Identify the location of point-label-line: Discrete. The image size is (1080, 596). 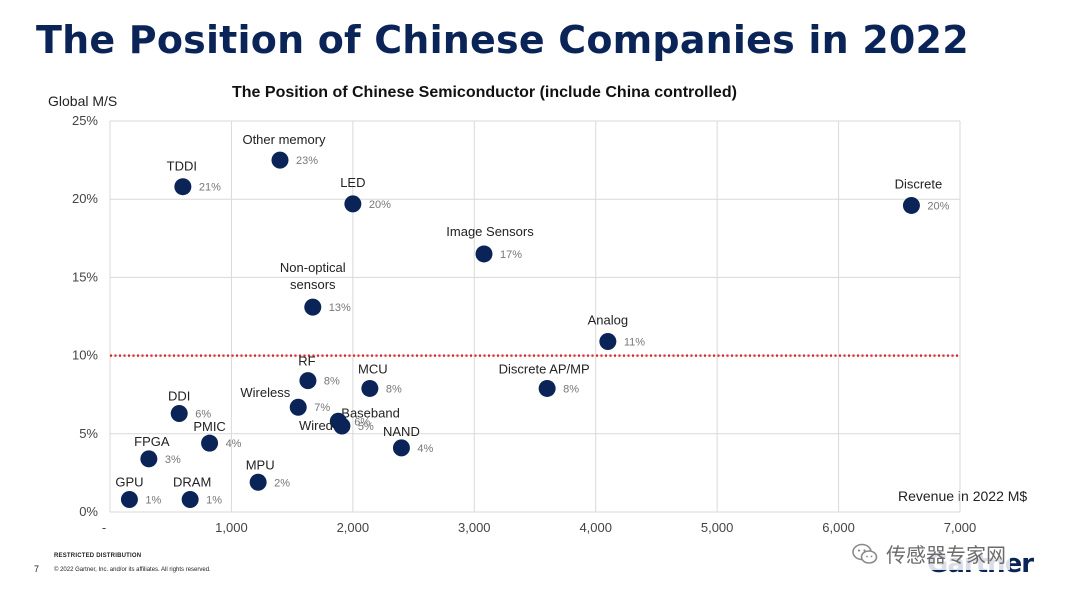
(919, 183).